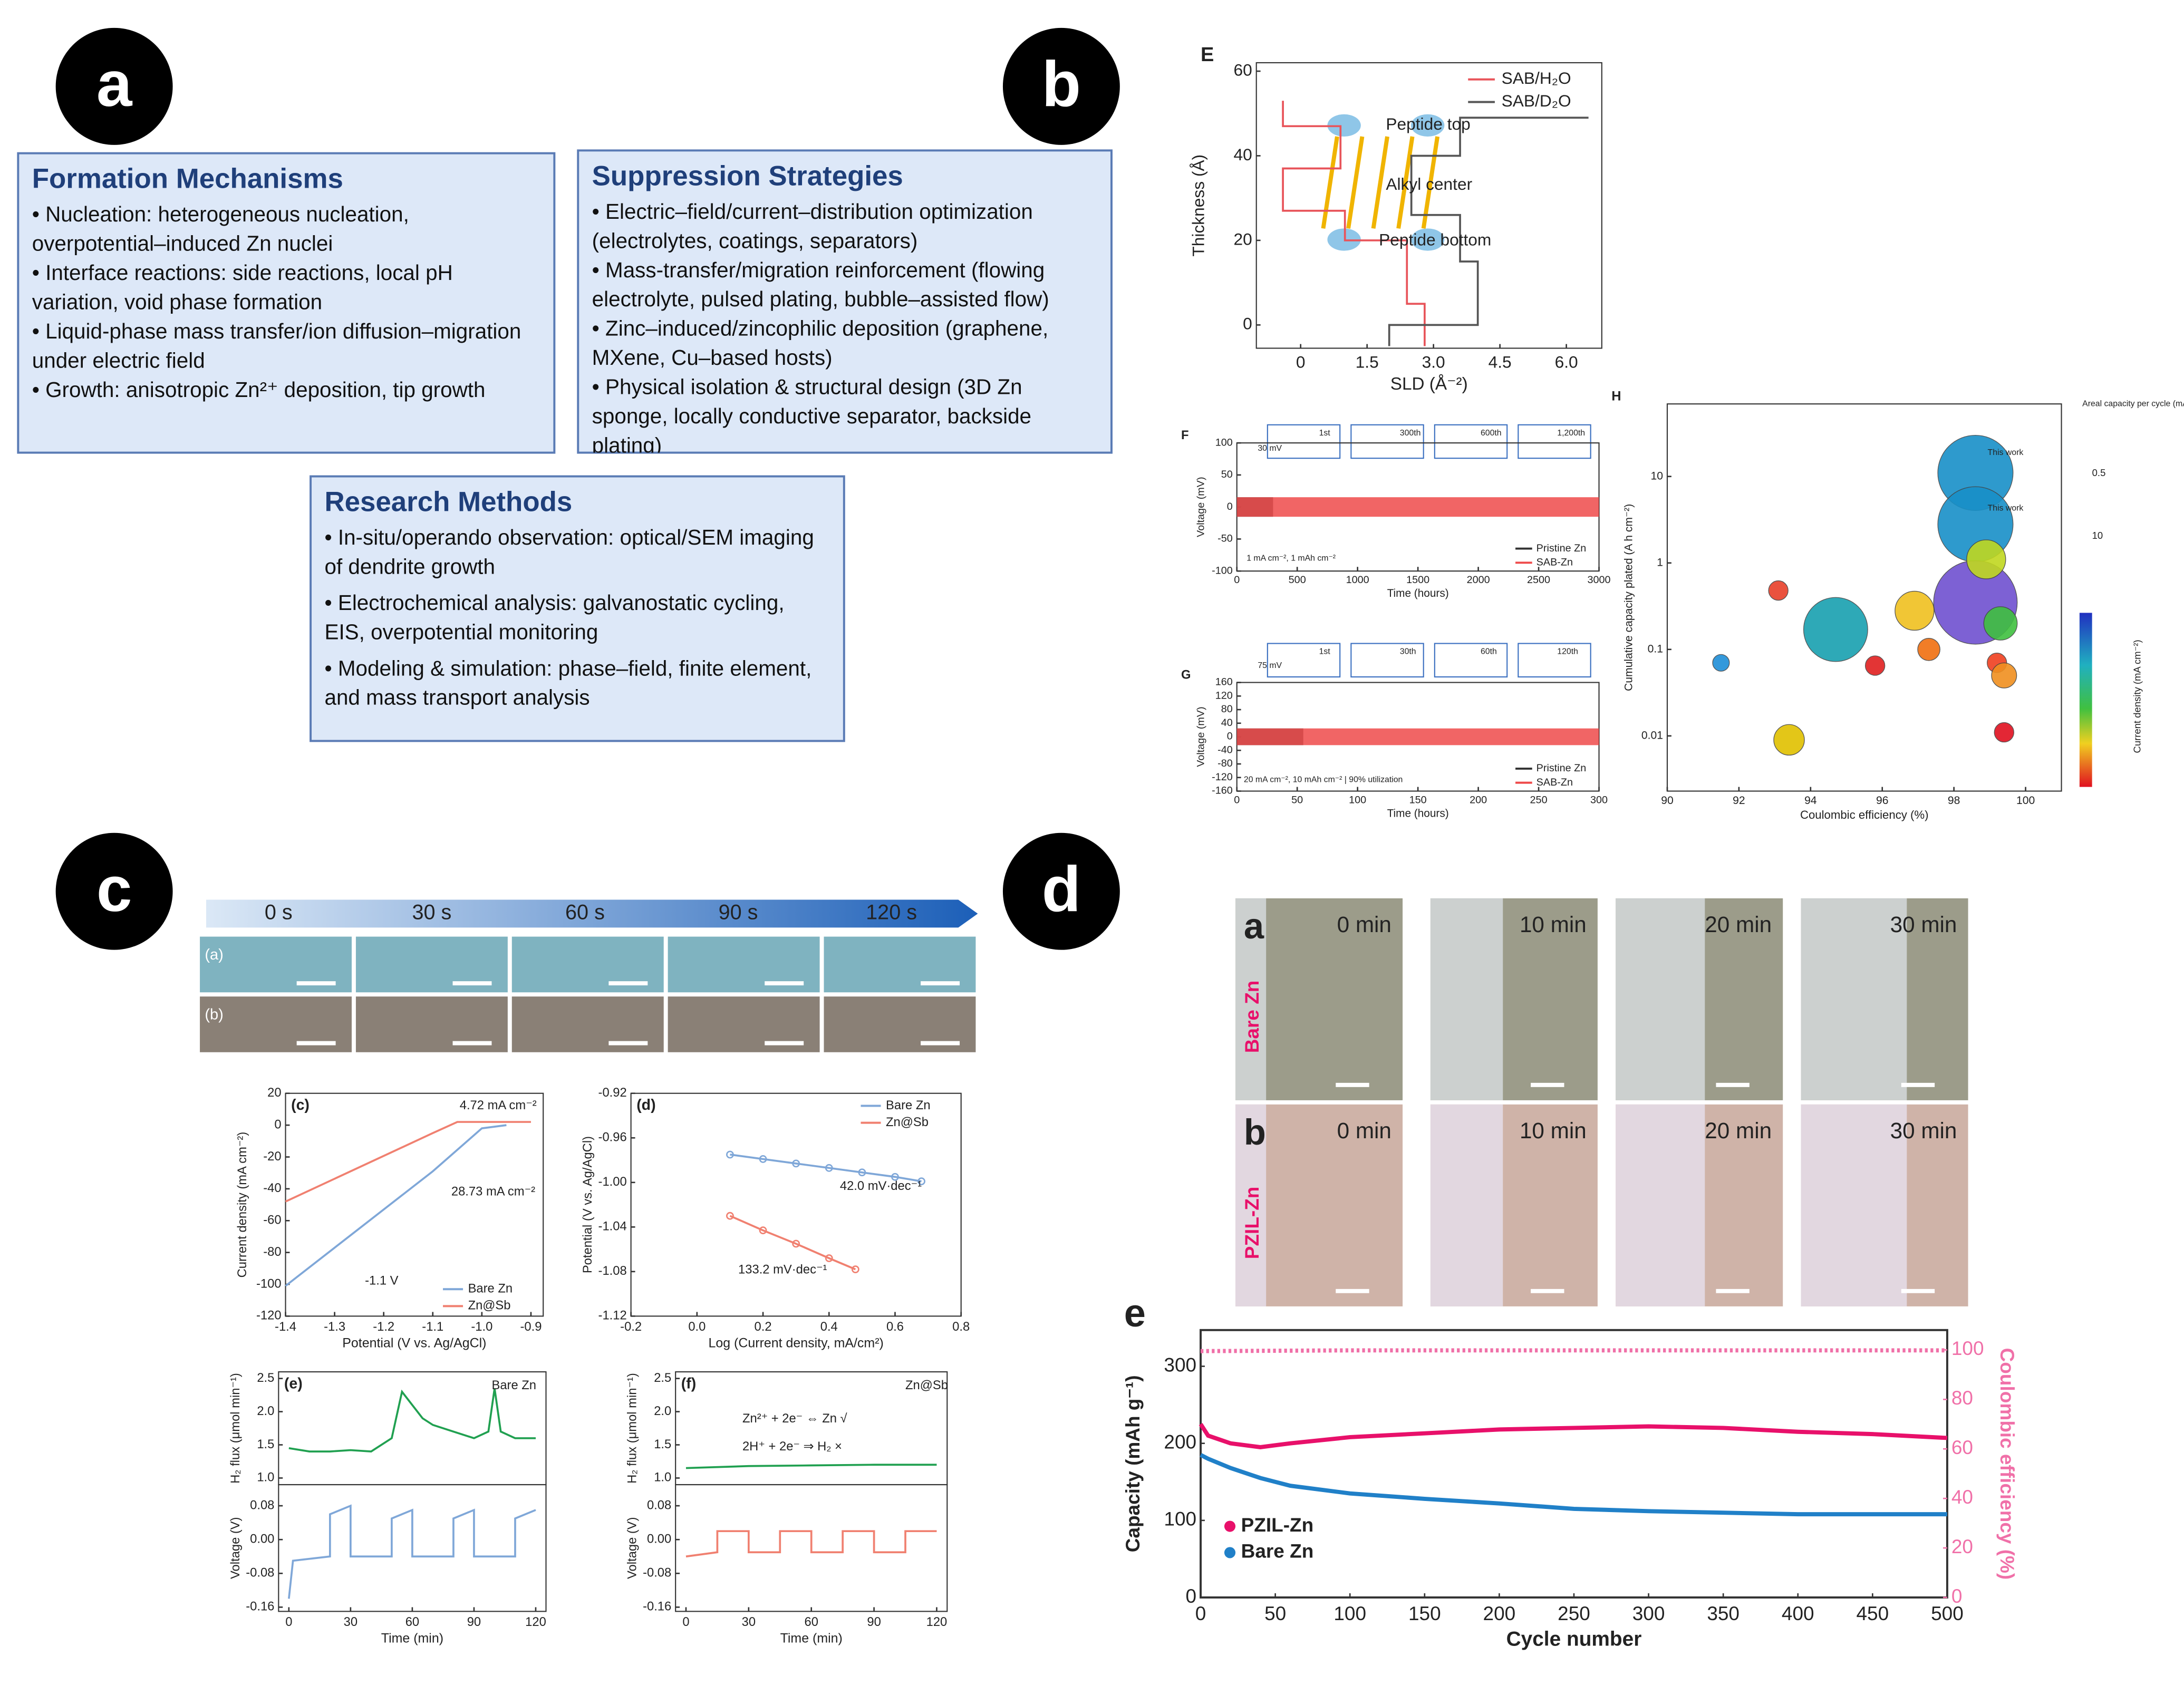 This screenshot has height=1695, width=2184. I want to click on x-tick-label: 250, so click(1539, 800).